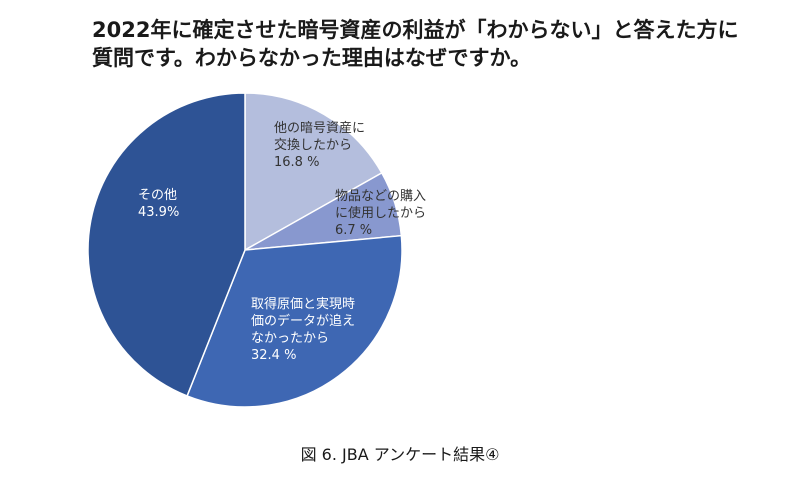  Describe the element at coordinates (158, 204) in the screenshot. I see `pie-slice-label-4: その他 43.9%` at that location.